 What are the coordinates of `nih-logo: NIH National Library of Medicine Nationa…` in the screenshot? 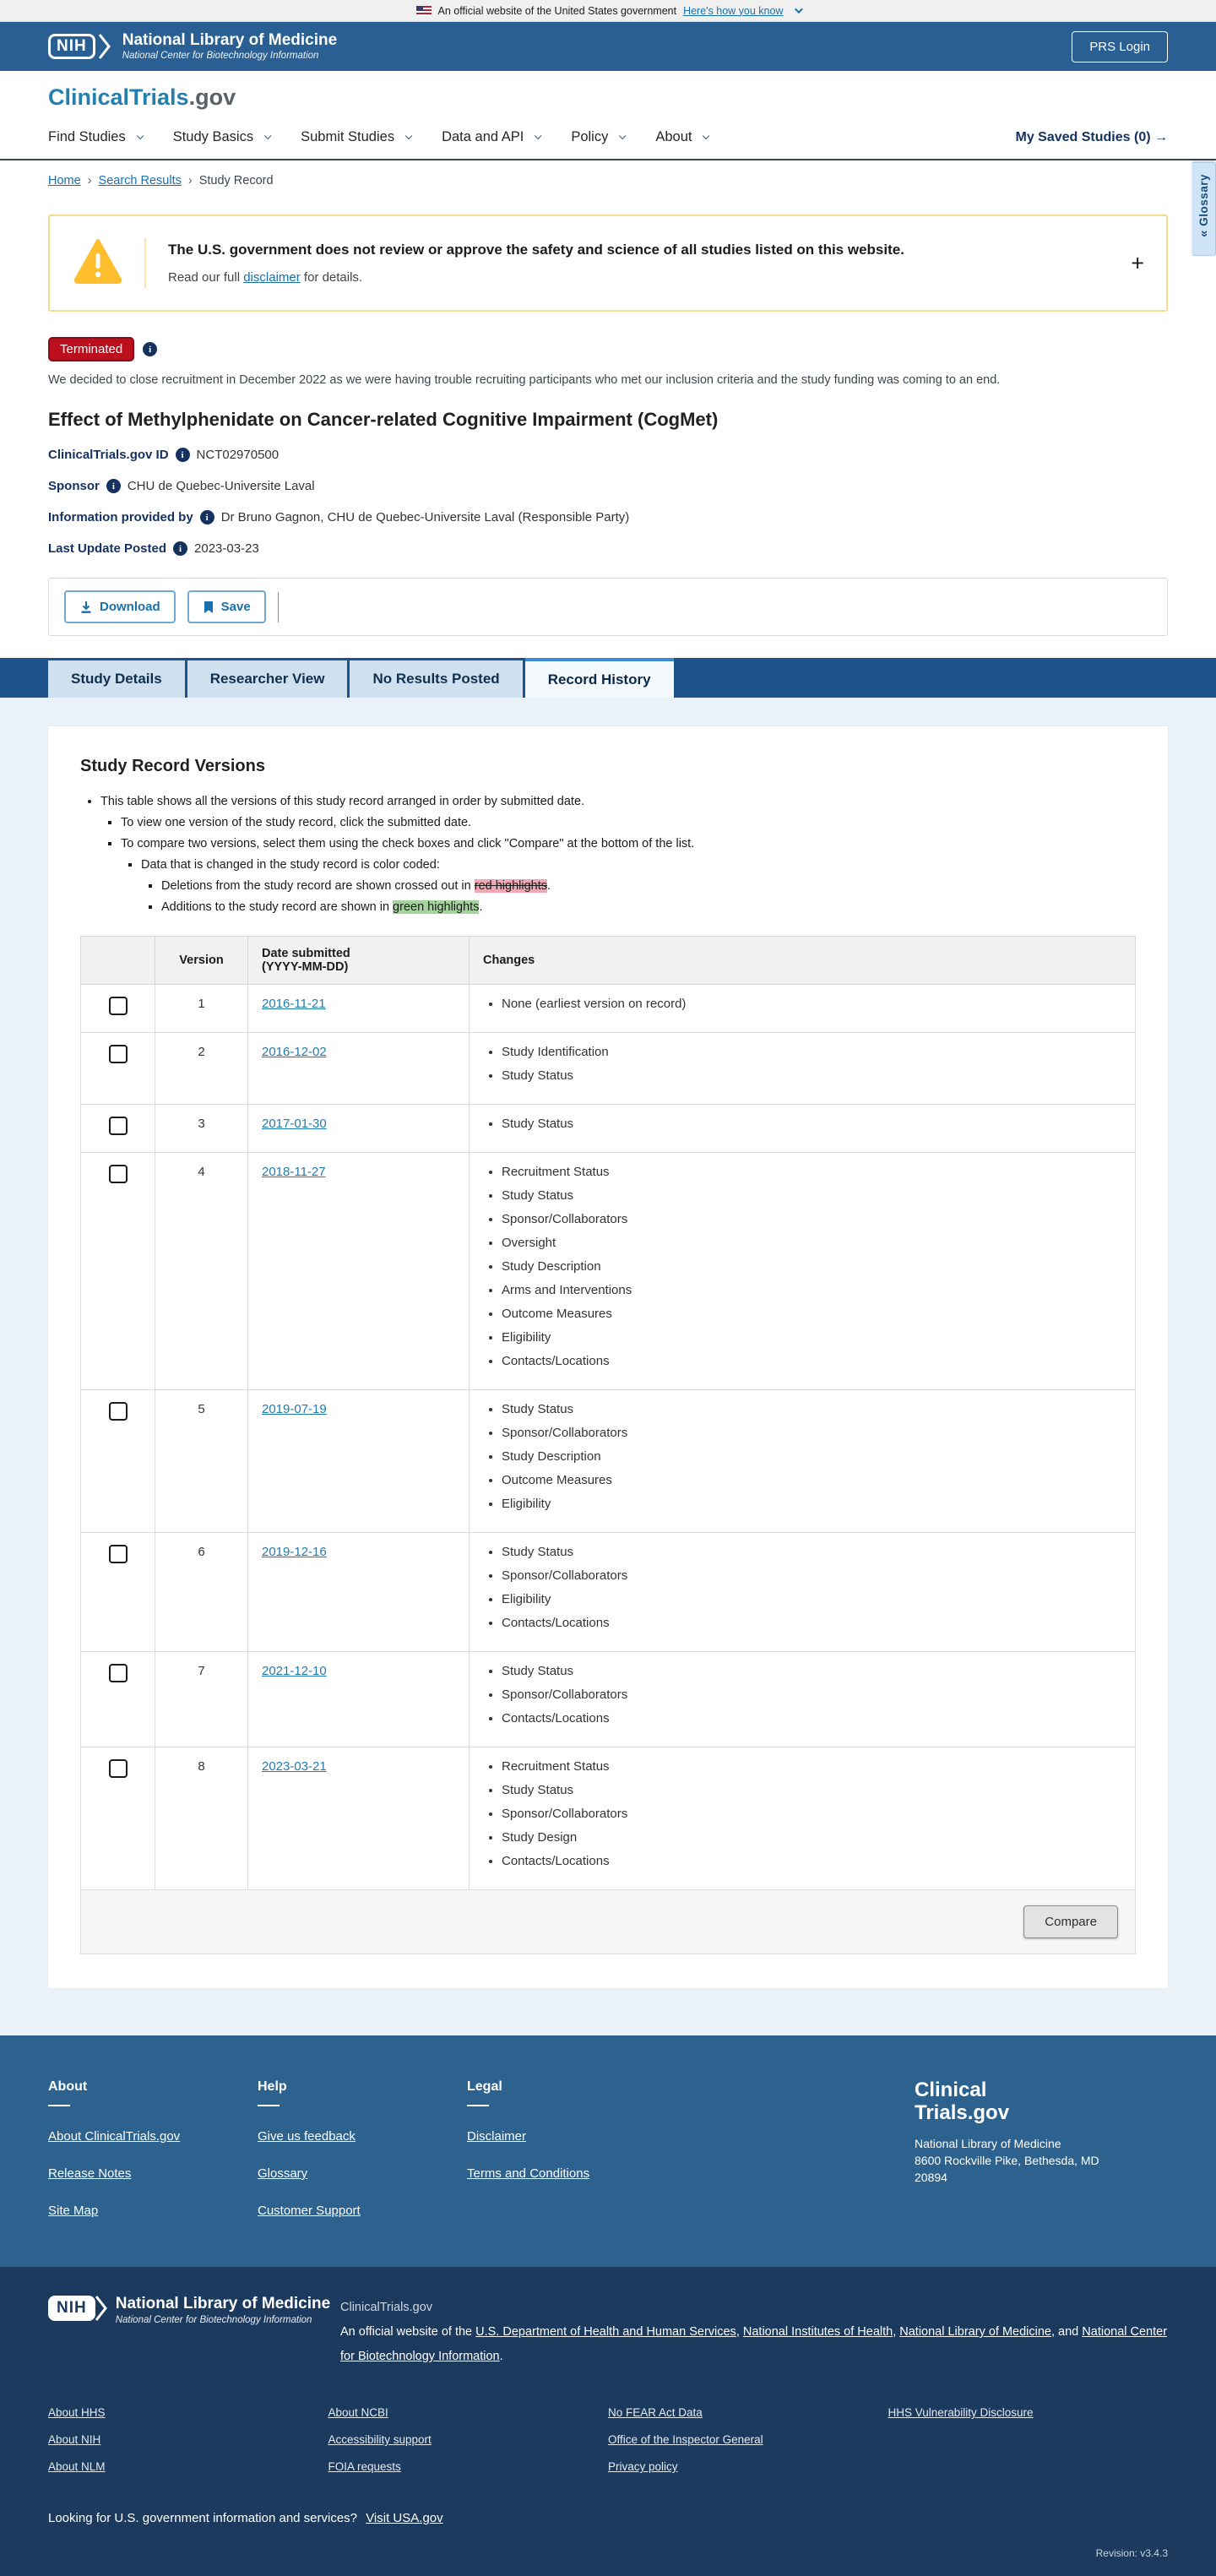 It's located at (192, 46).